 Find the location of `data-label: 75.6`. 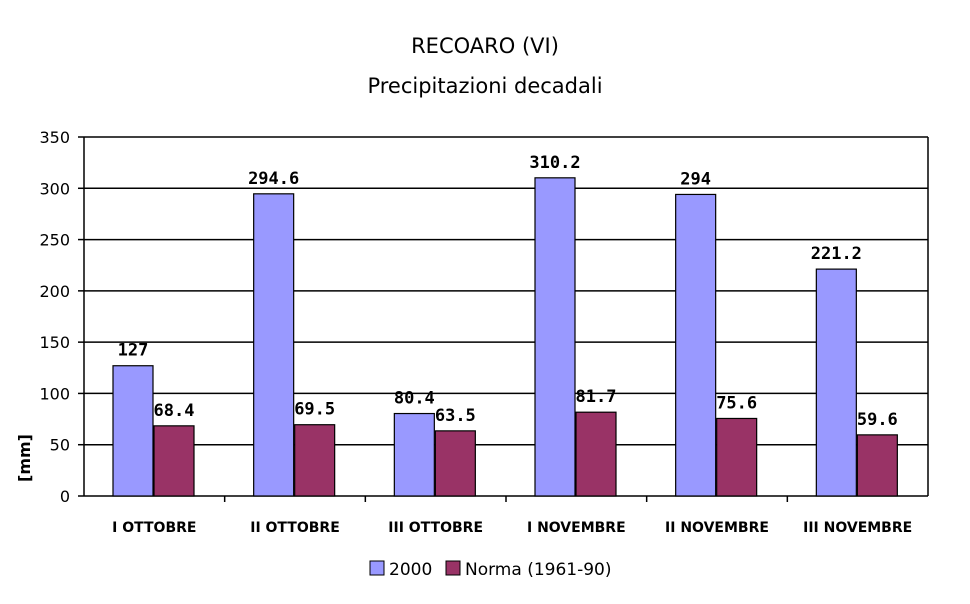

data-label: 75.6 is located at coordinates (736, 403).